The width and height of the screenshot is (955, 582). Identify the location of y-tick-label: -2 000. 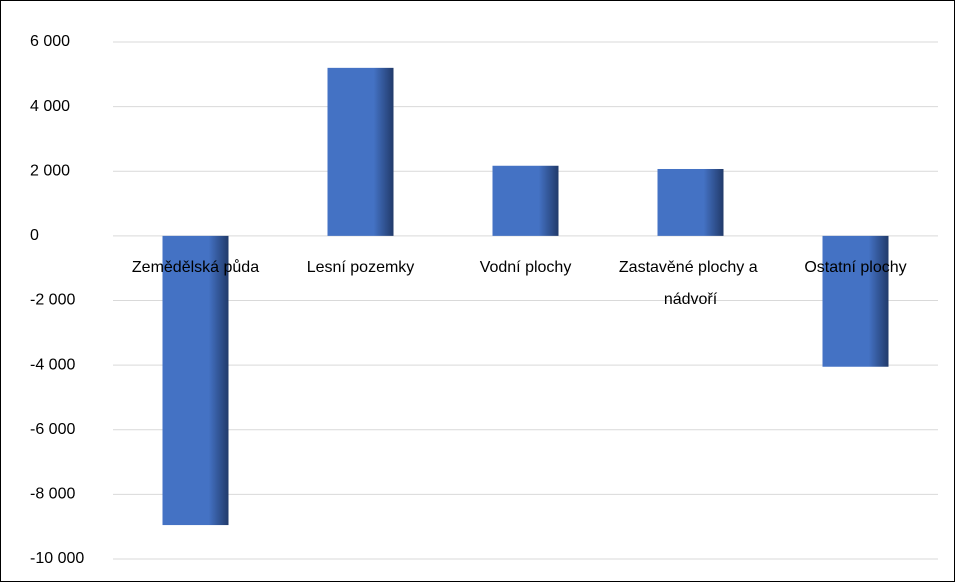
(52, 300).